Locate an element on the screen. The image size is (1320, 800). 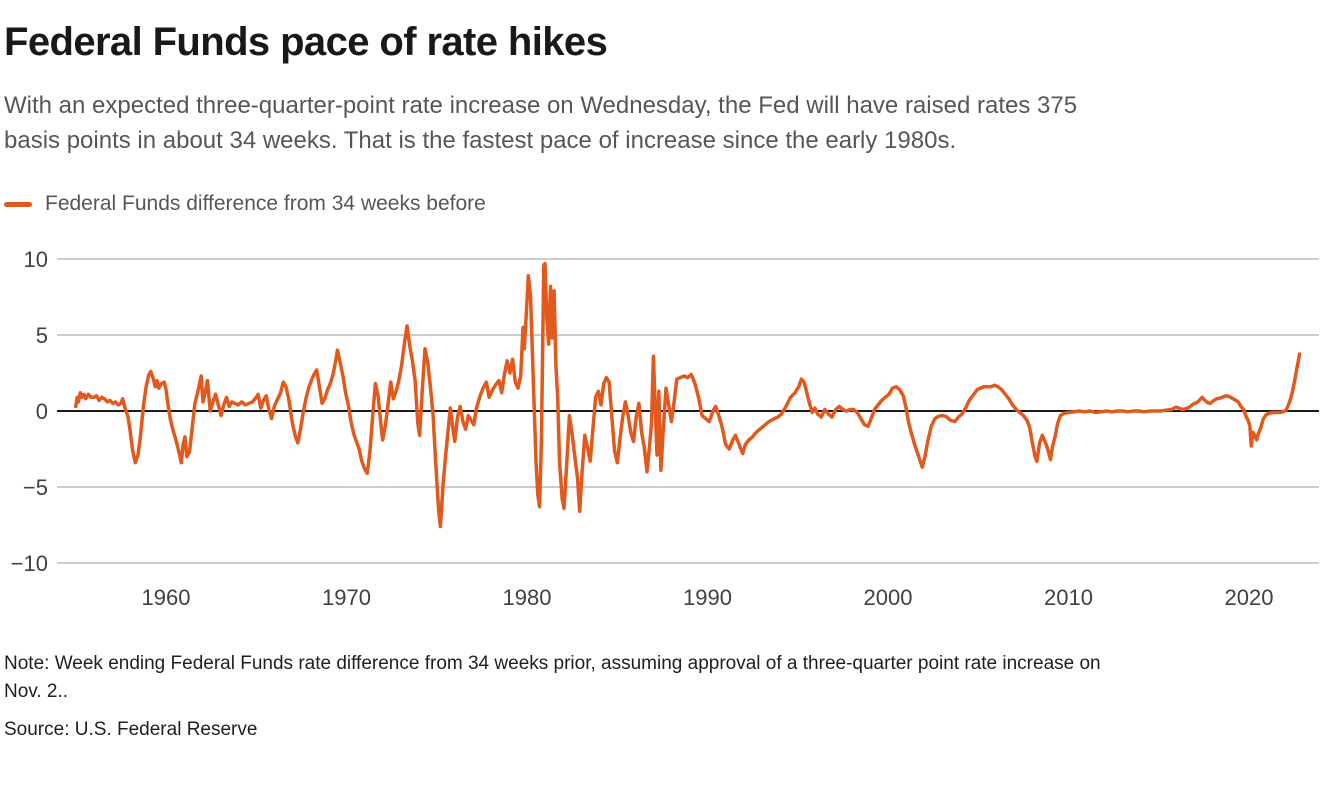
x-tick-label: 2000 is located at coordinates (888, 597).